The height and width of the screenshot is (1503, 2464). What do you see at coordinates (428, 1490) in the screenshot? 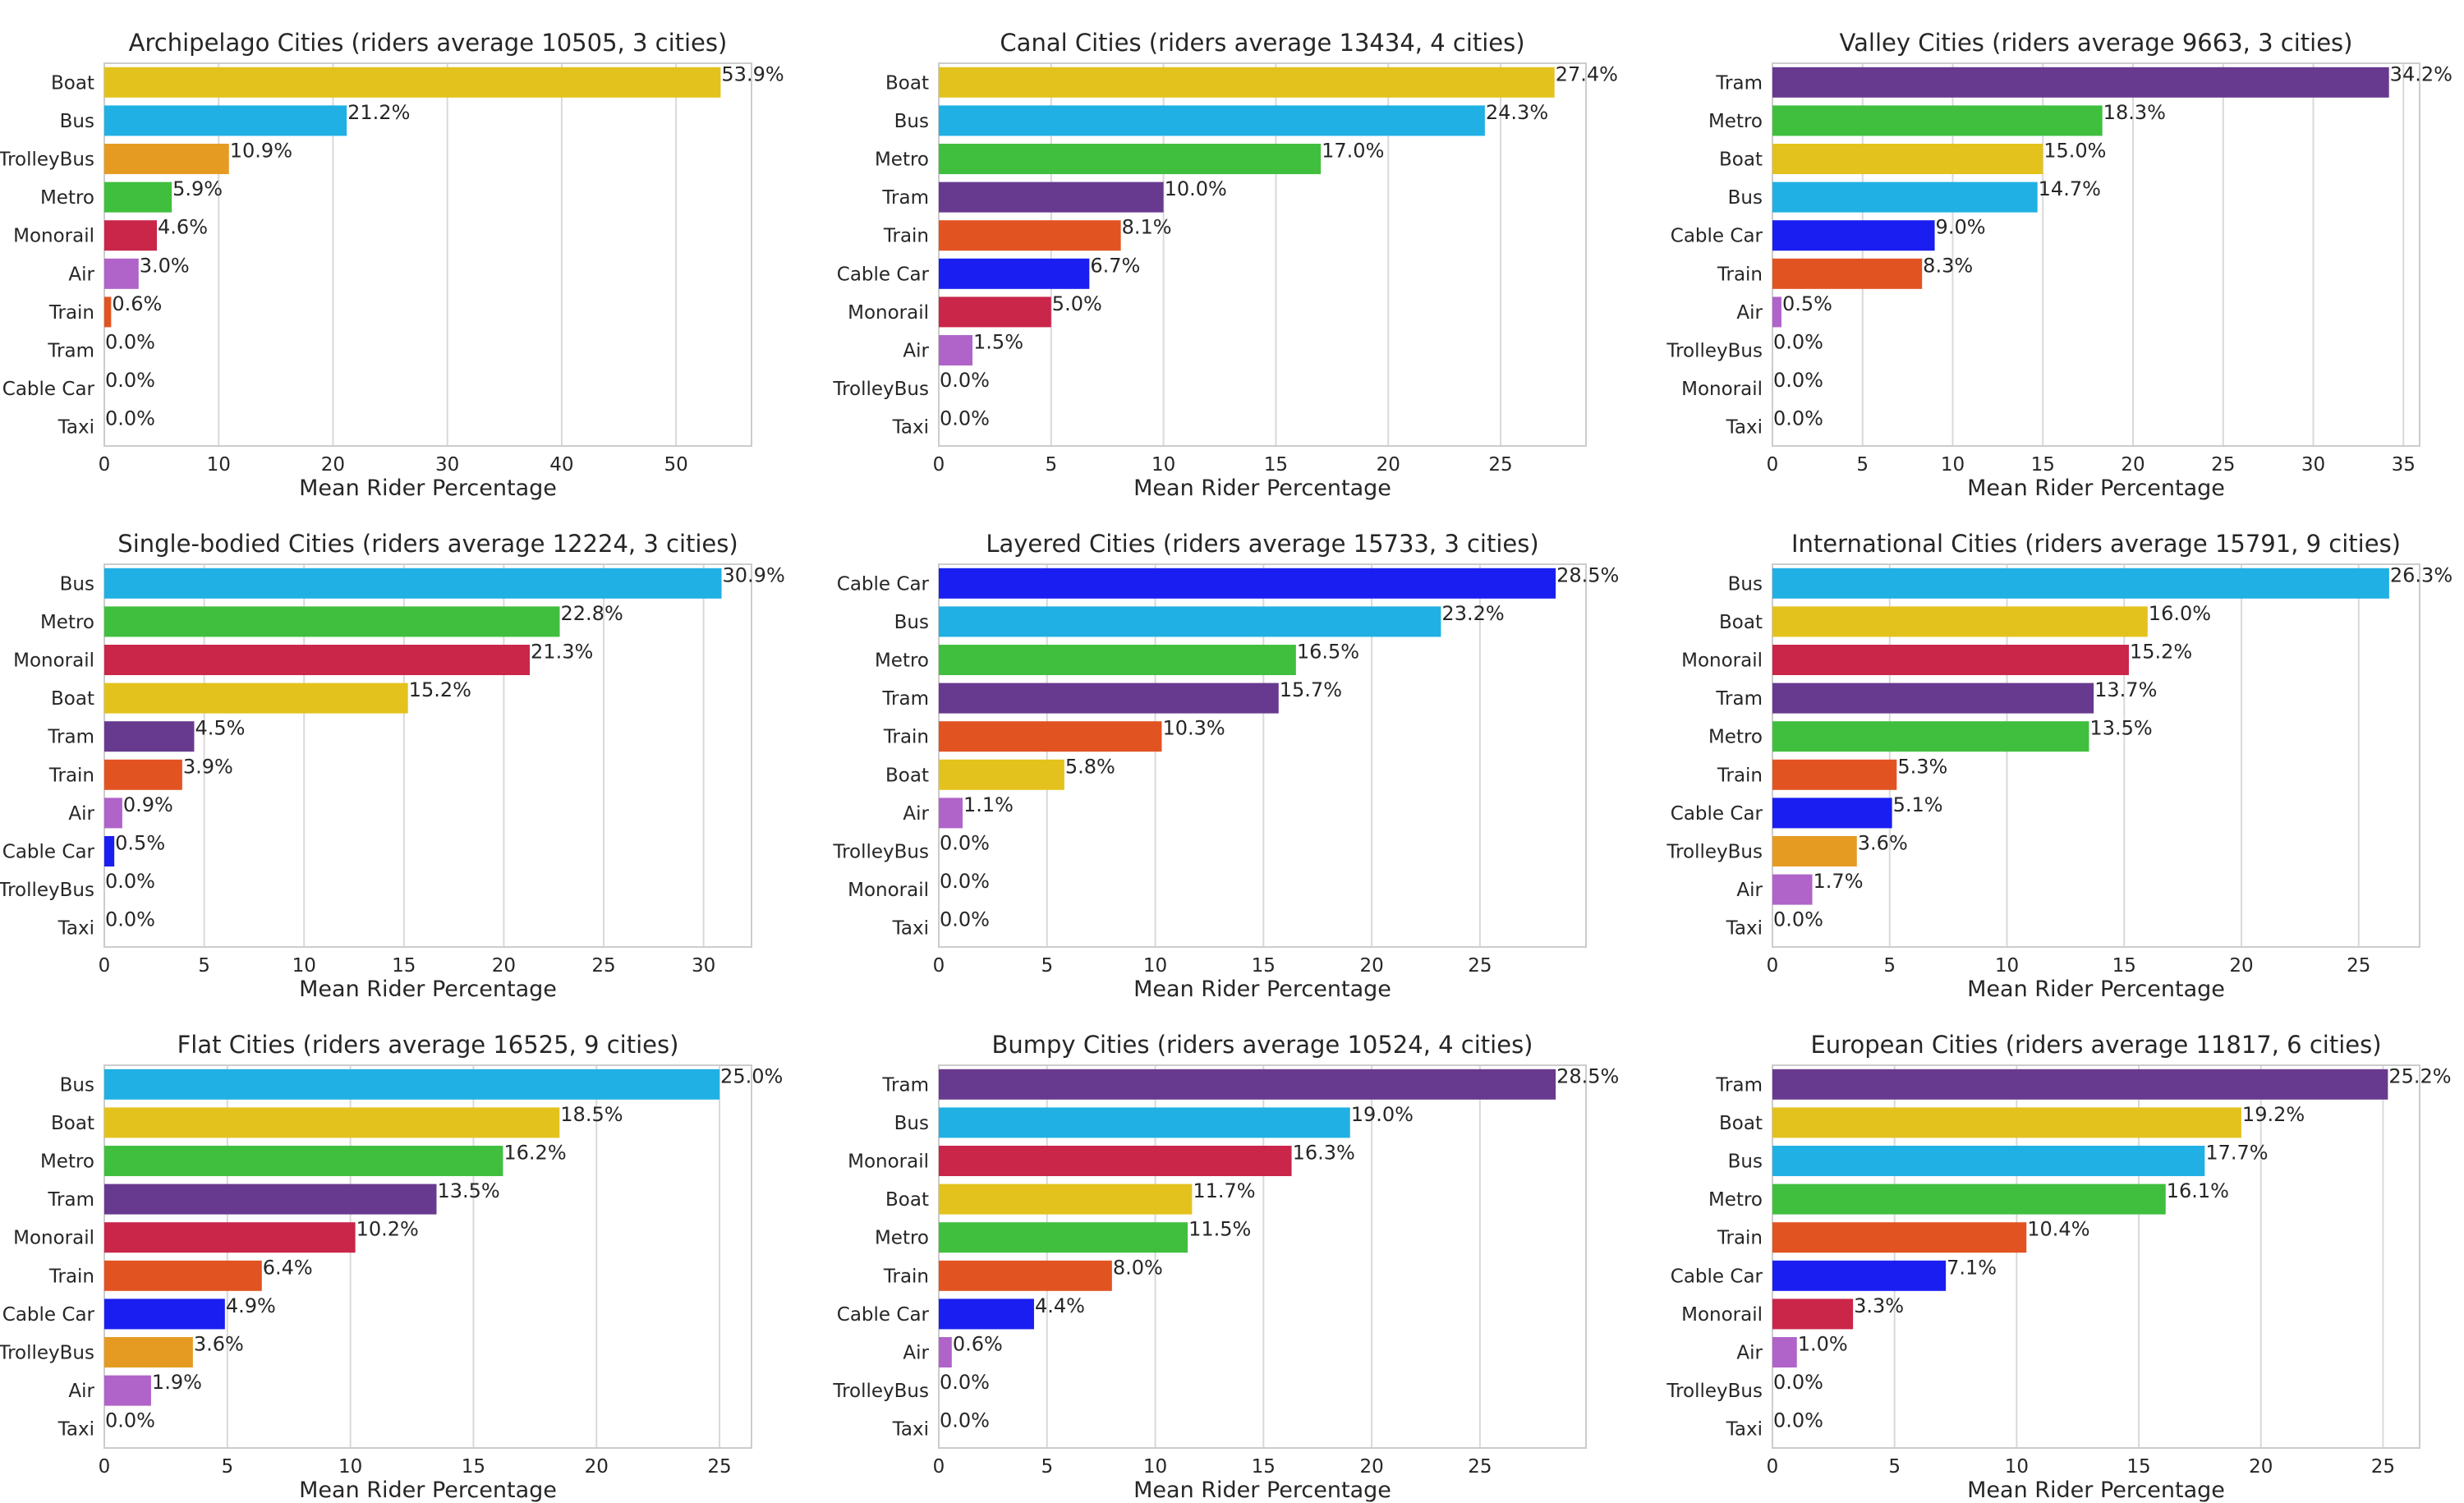
I see `x-axis-label: Mean Rider Percentage` at bounding box center [428, 1490].